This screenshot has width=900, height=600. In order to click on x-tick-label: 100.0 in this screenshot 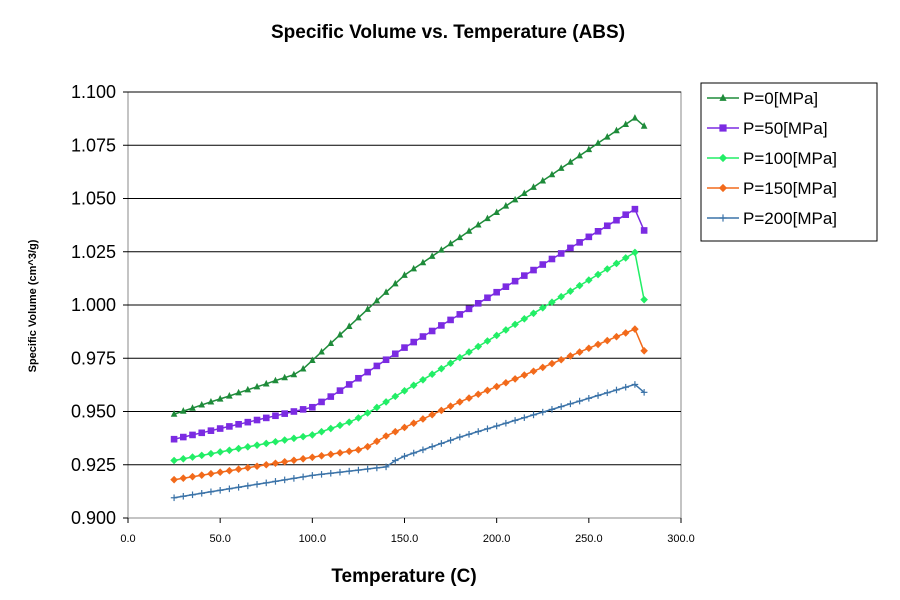, I will do `click(313, 539)`.